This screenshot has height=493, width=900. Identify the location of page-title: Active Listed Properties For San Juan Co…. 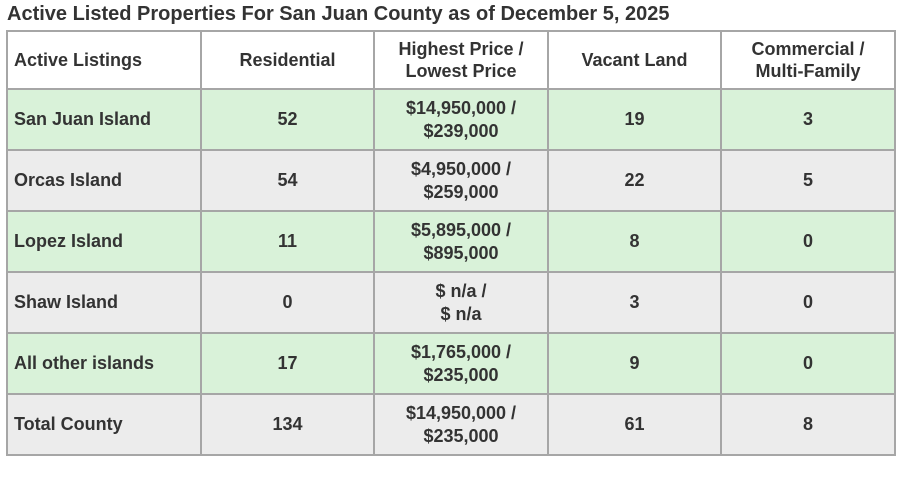
(338, 14).